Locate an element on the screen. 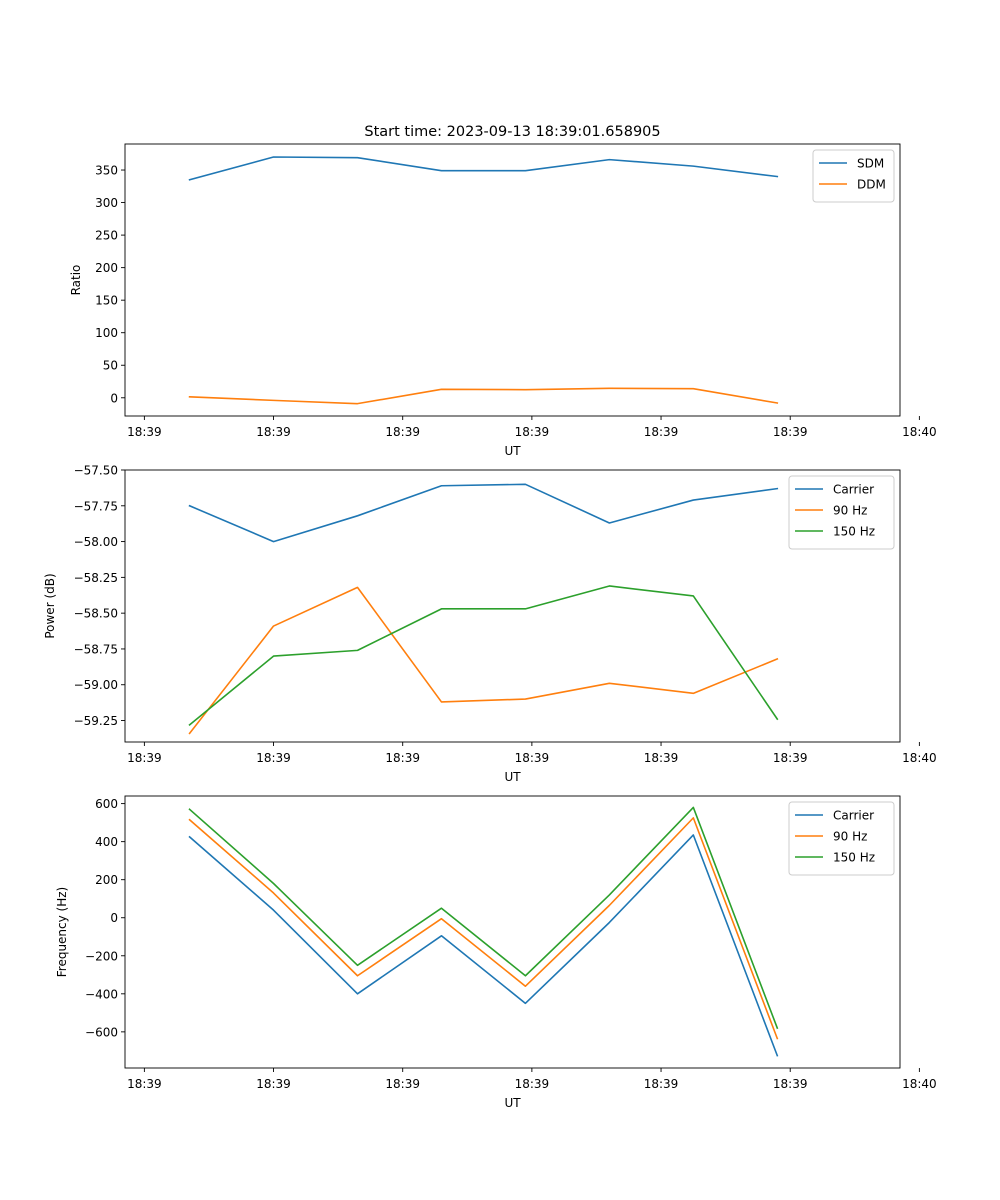 The width and height of the screenshot is (1000, 1200). y-axis-label: Ratio is located at coordinates (76, 280).